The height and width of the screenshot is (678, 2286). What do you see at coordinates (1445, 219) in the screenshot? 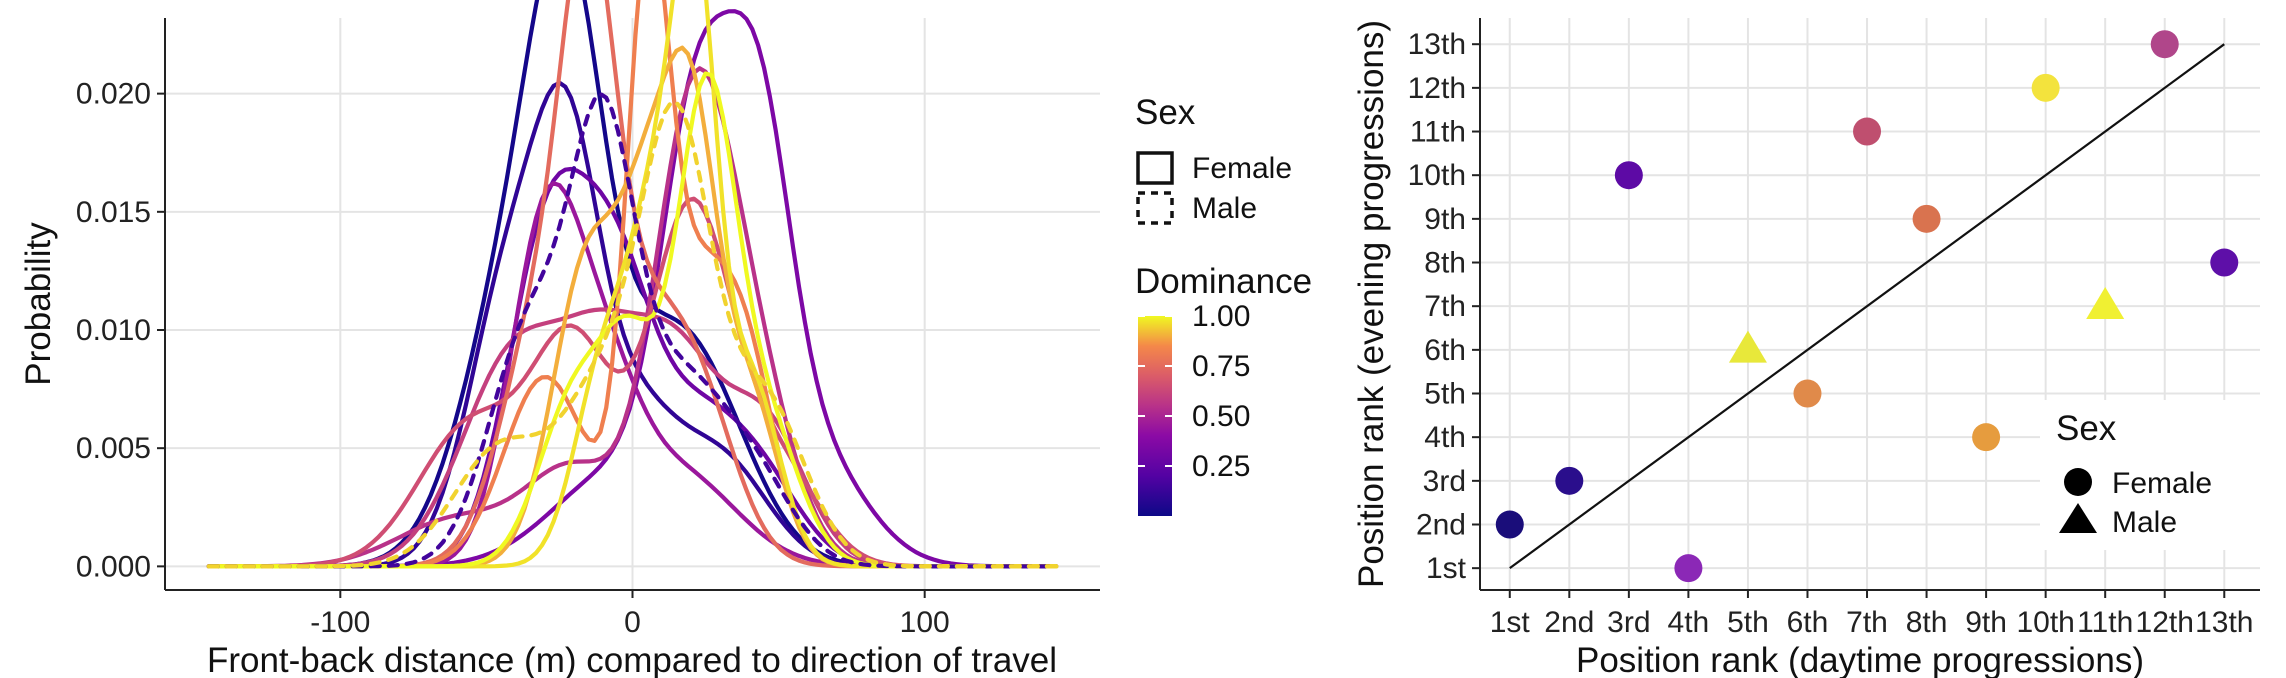
I see `scatter-y-tick-label: 9th` at bounding box center [1445, 219].